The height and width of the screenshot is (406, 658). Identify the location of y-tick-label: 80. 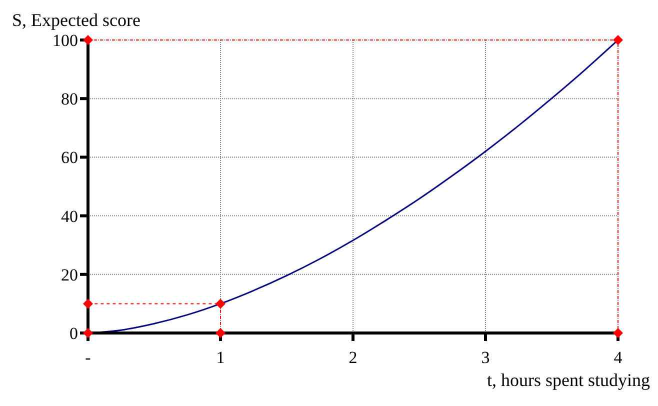
(69, 99).